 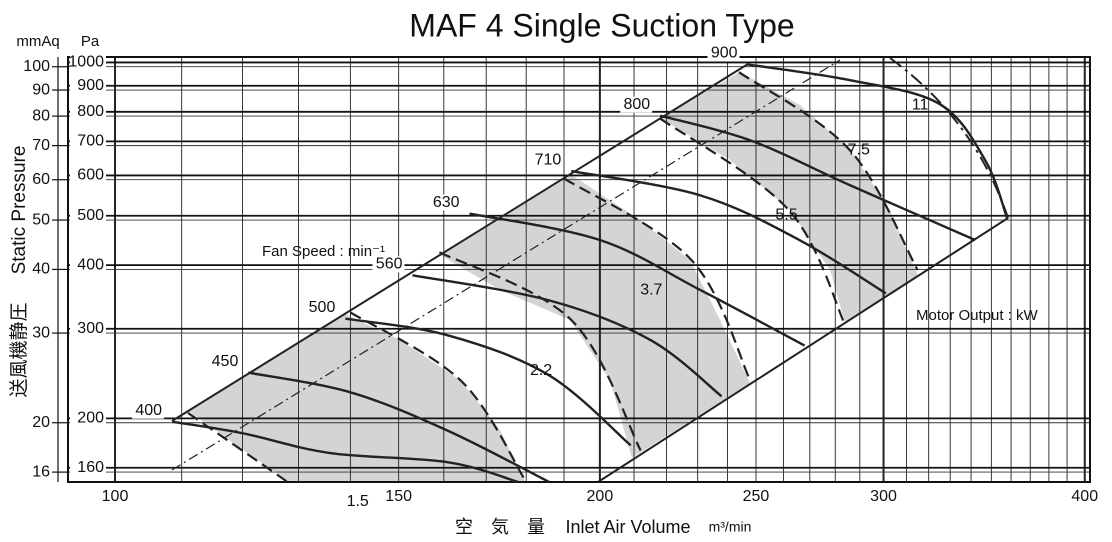 I want to click on speed-label: 500, so click(x=322, y=307).